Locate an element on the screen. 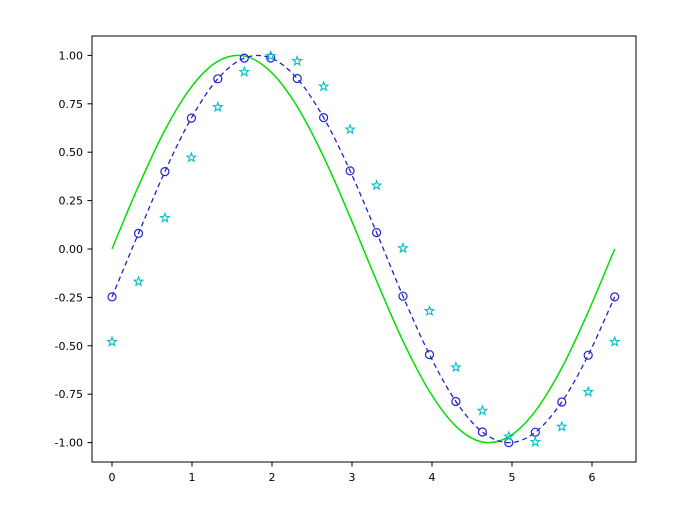 This screenshot has height=519, width=700. y-axis-ticks is located at coordinates (89, 249).